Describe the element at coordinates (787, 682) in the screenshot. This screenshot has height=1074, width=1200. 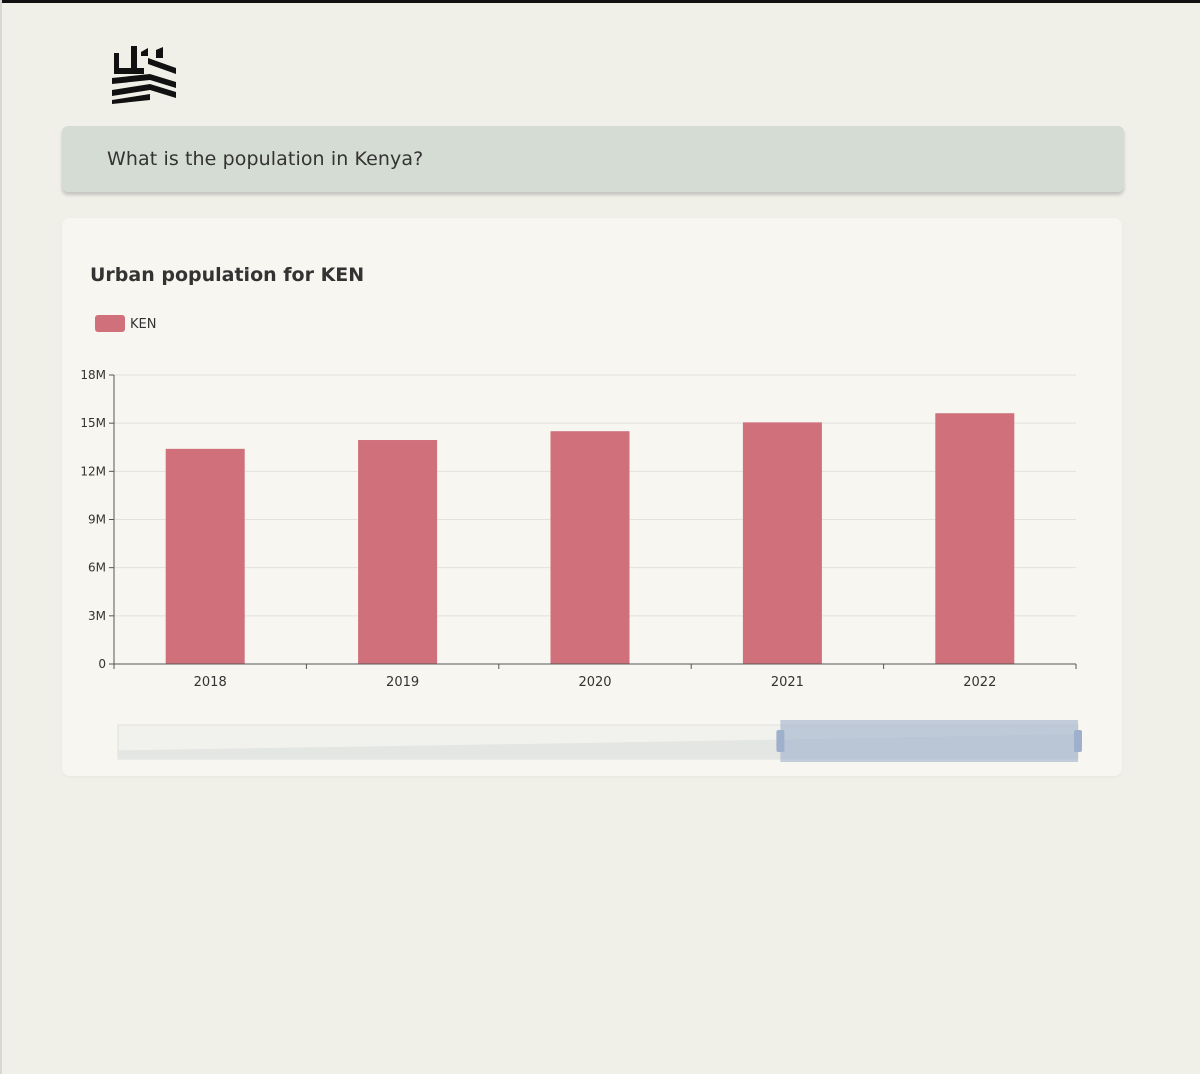
I see `x-tick-label: 2021` at that location.